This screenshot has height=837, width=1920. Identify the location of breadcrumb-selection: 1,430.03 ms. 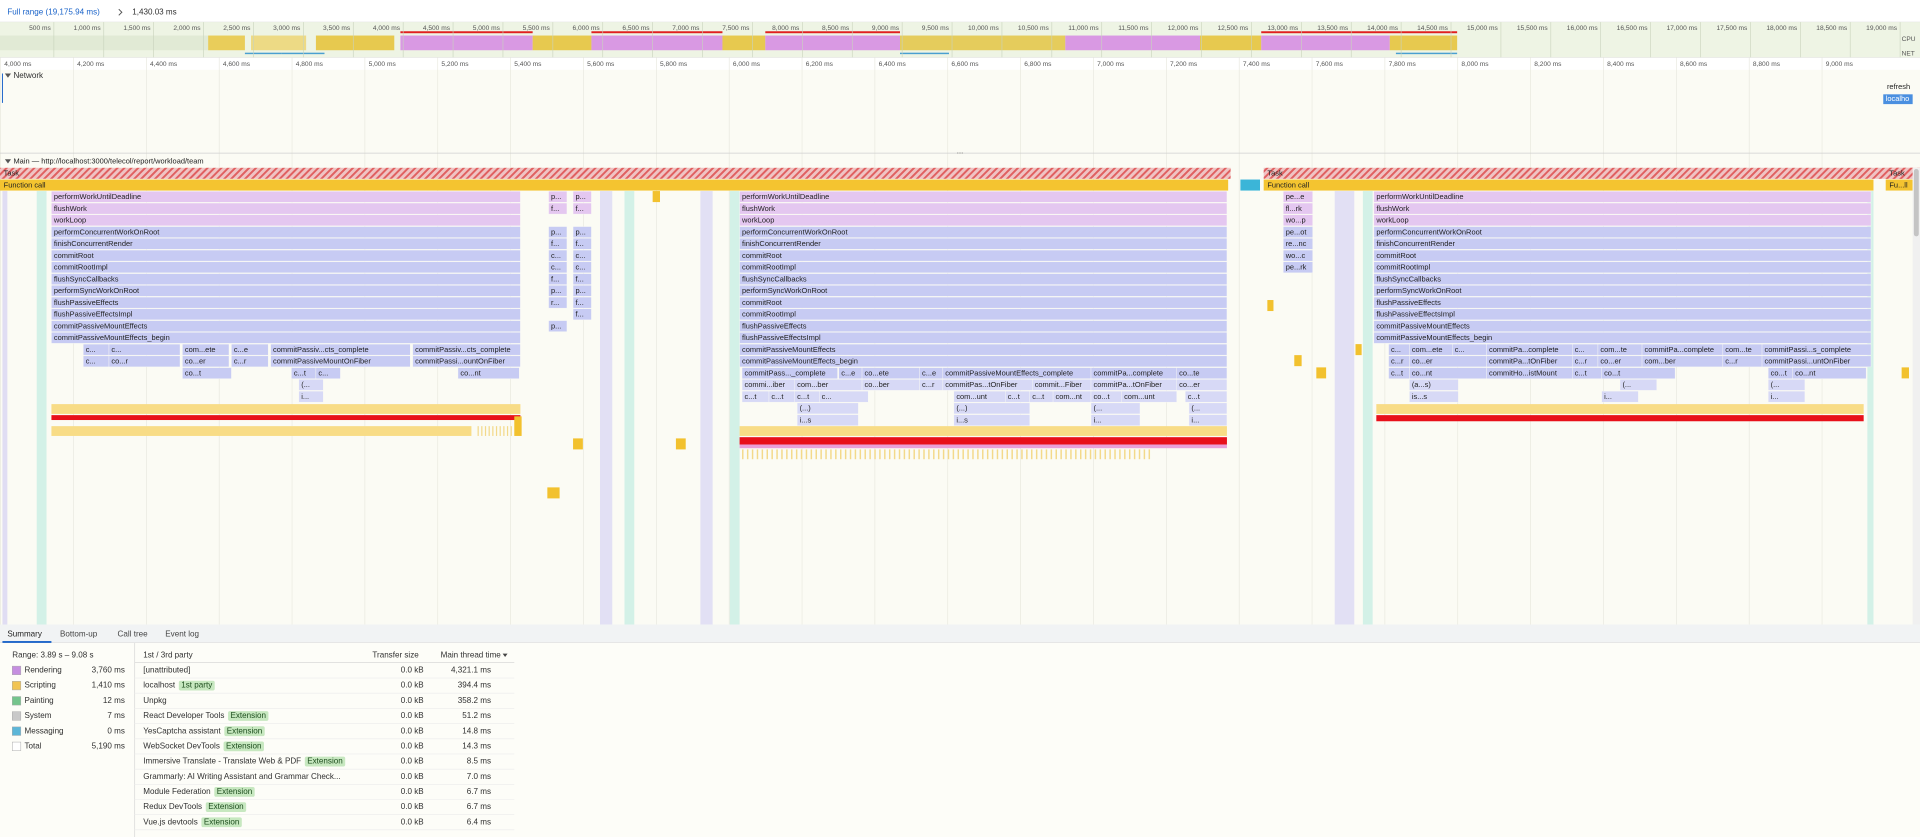
(154, 11).